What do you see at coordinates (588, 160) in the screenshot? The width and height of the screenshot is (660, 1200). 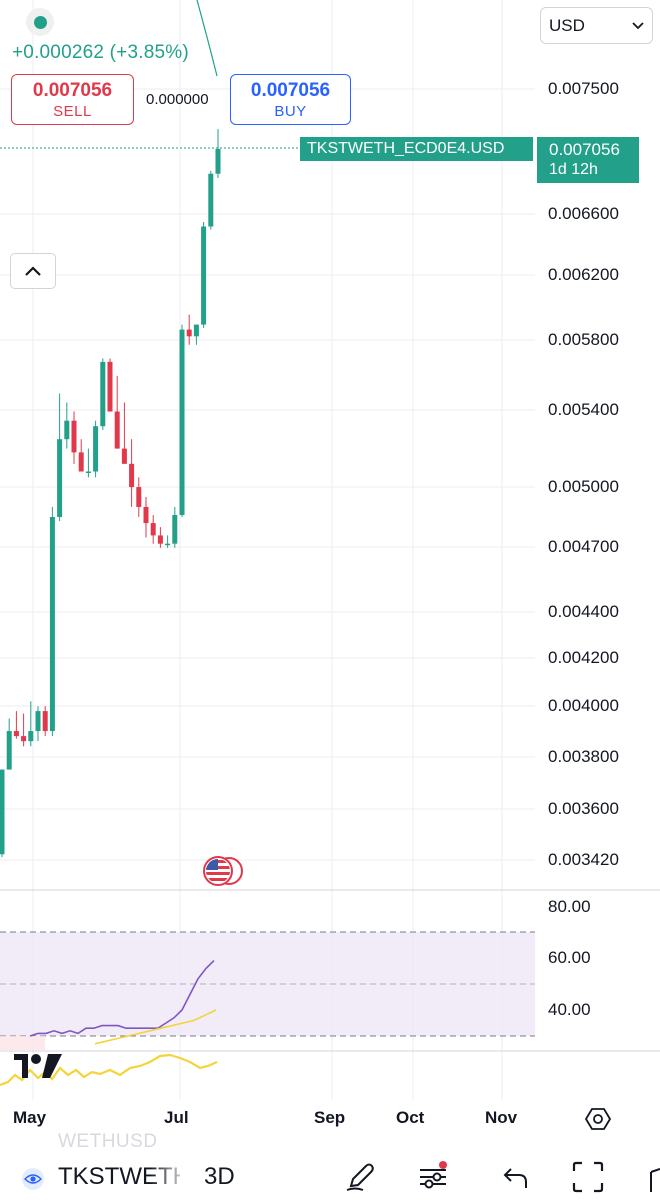 I see `last-price-tag: 0.007056 1d 12h` at bounding box center [588, 160].